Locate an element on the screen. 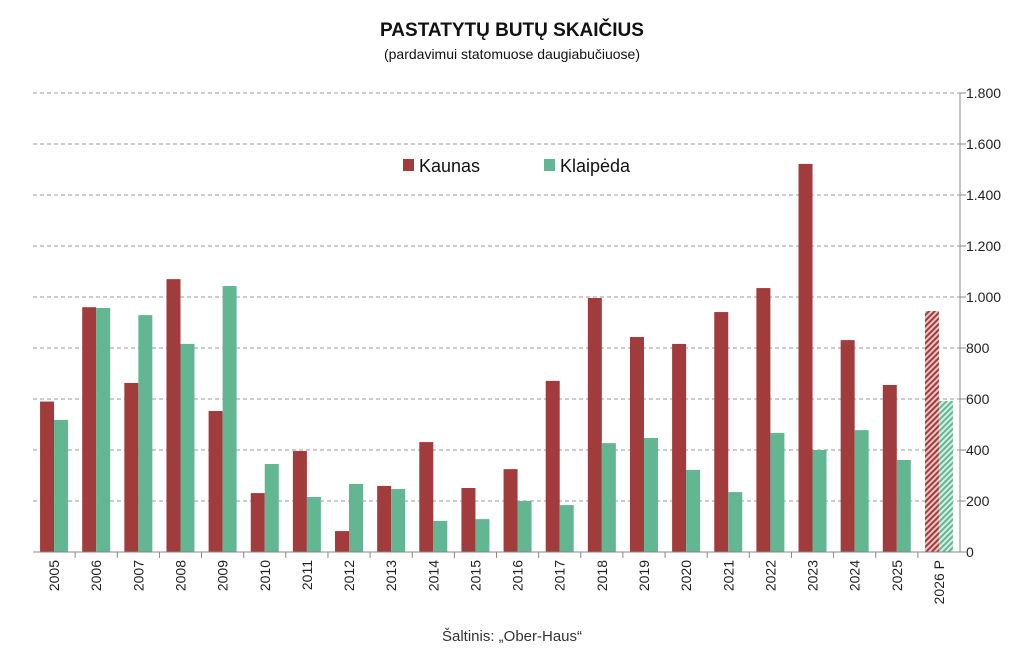  x-tick-label: 2009 is located at coordinates (223, 575).